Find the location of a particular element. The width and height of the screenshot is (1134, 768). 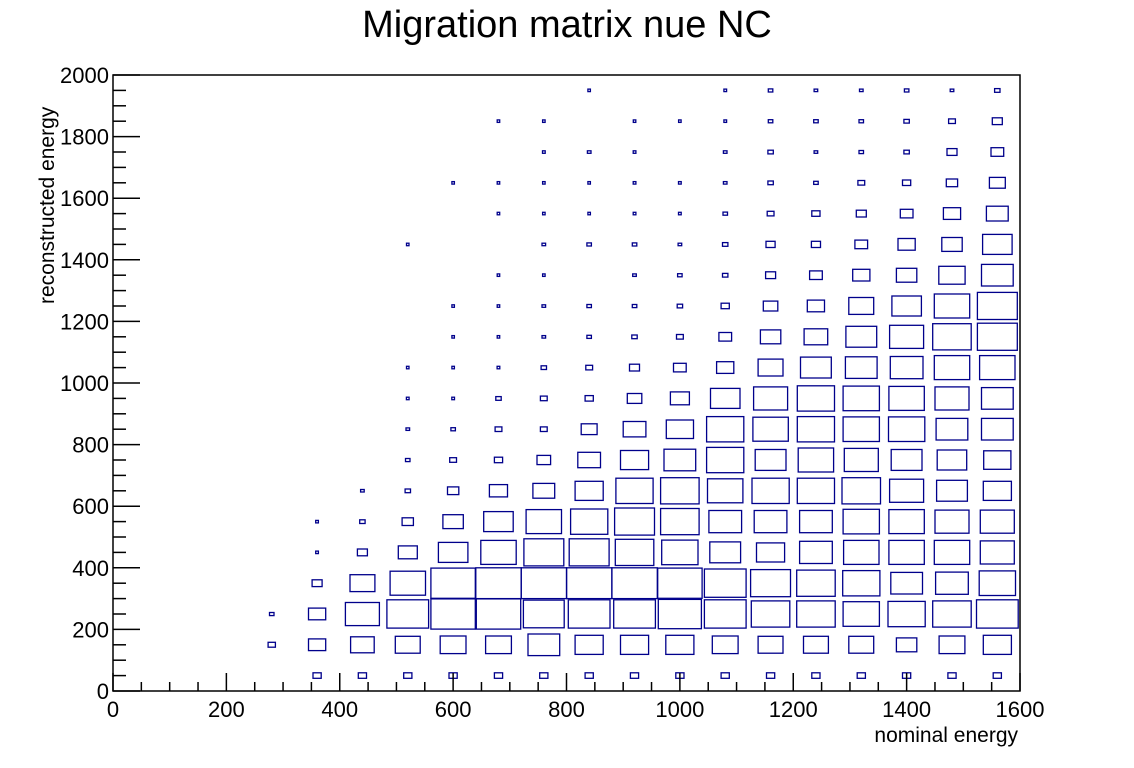

y-tick-label: 1600 is located at coordinates (84, 198).